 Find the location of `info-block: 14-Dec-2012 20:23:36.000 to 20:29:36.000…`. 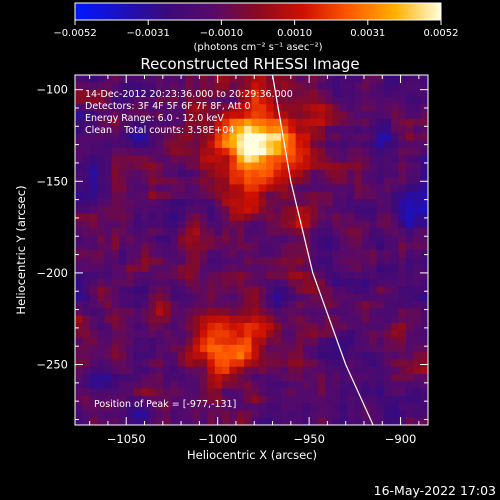

info-block: 14-Dec-2012 20:23:36.000 to 20:29:36.000… is located at coordinates (189, 112).